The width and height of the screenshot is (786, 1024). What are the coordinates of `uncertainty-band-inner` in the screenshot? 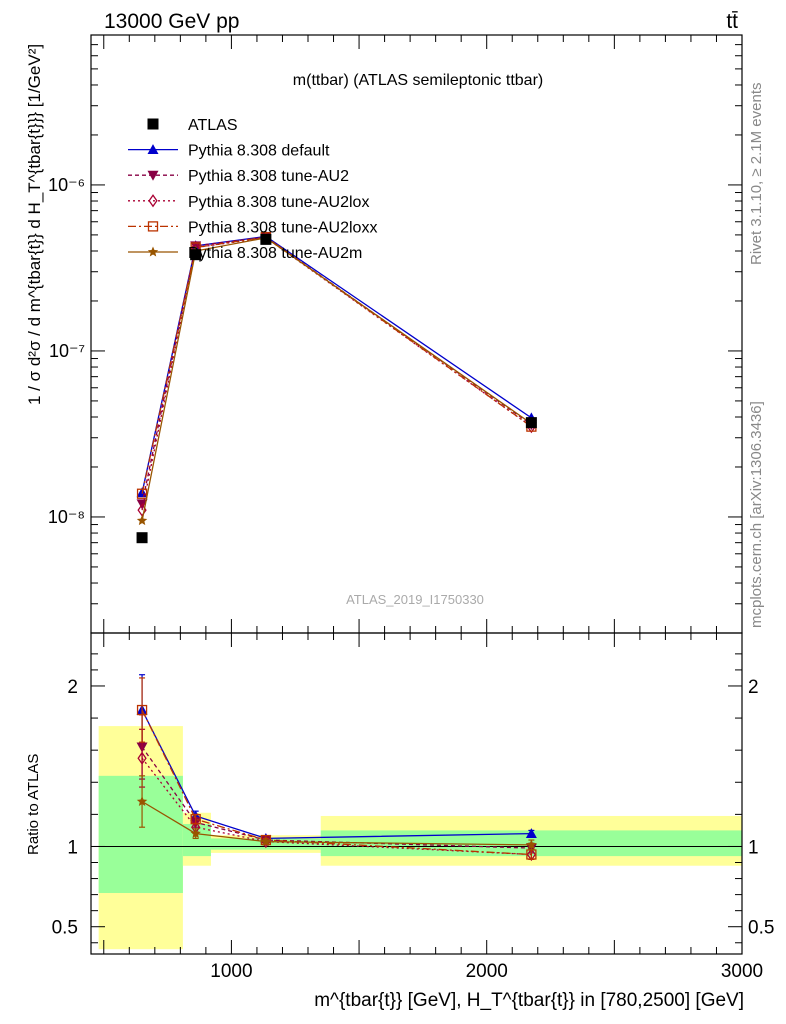 It's located at (140, 834).